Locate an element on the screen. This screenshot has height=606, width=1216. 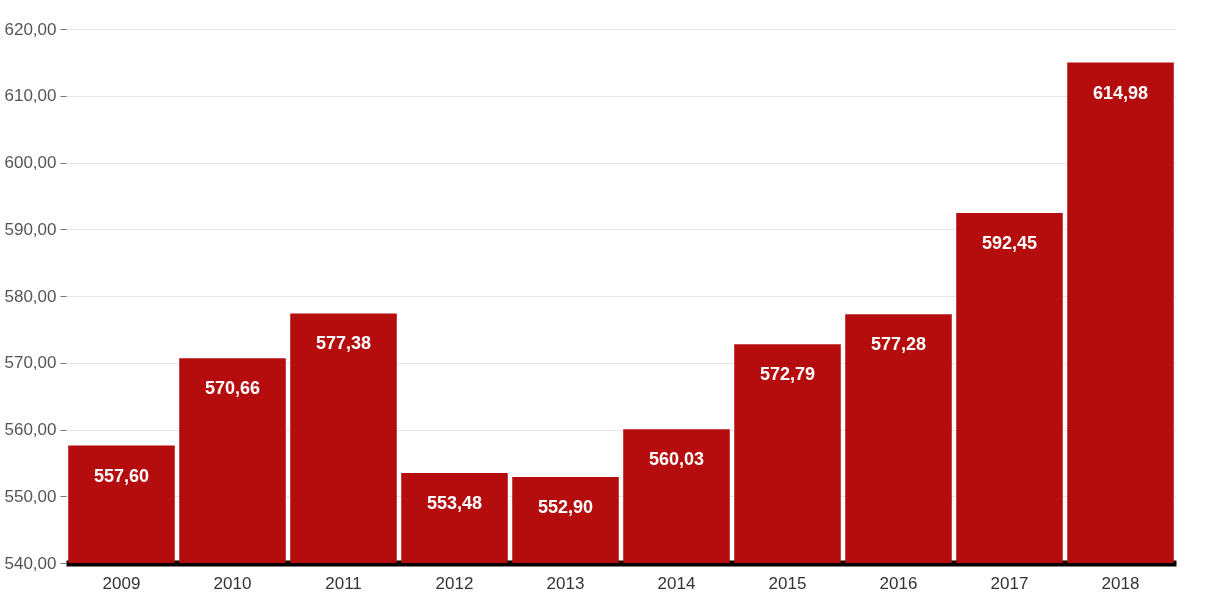
y-tick-label: 590,00 is located at coordinates (30, 229).